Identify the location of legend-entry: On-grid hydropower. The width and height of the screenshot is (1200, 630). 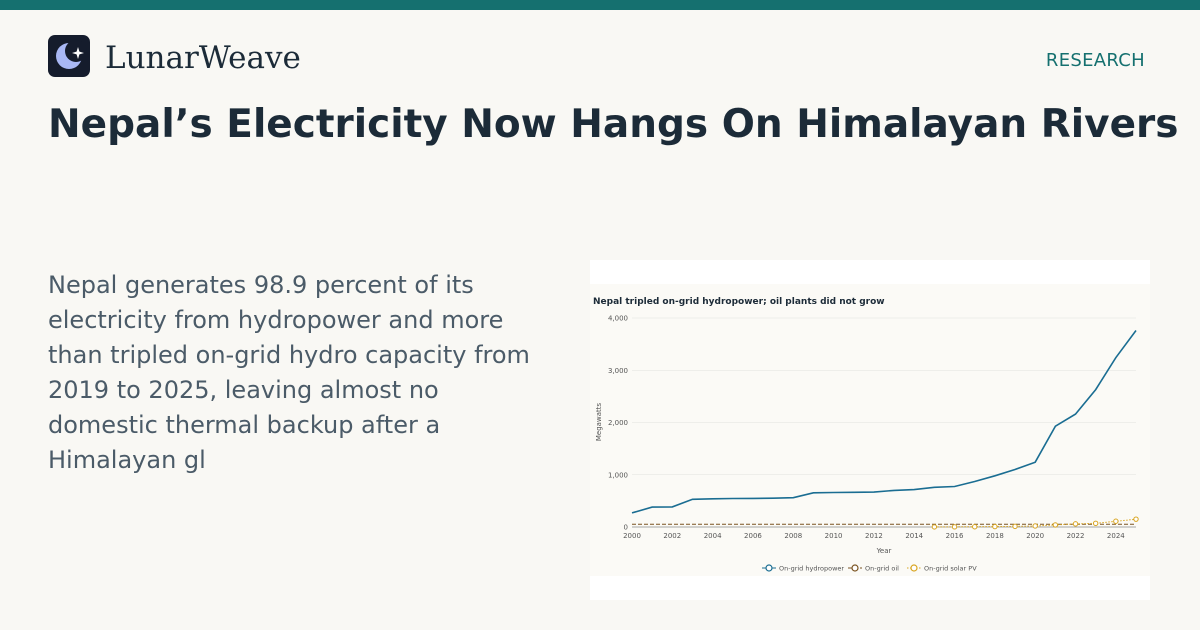
(811, 569).